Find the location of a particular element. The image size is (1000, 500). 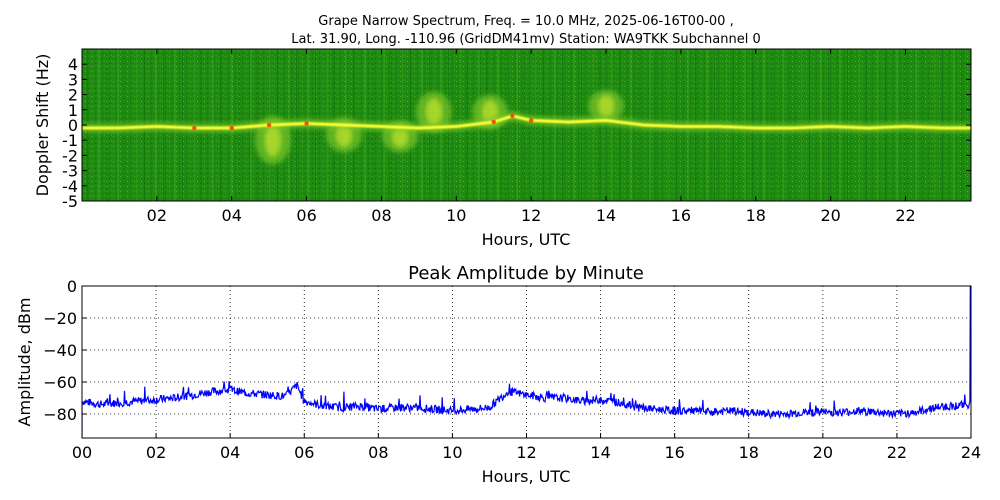

amplitude-y-tick-label: 0 is located at coordinates (72, 286).